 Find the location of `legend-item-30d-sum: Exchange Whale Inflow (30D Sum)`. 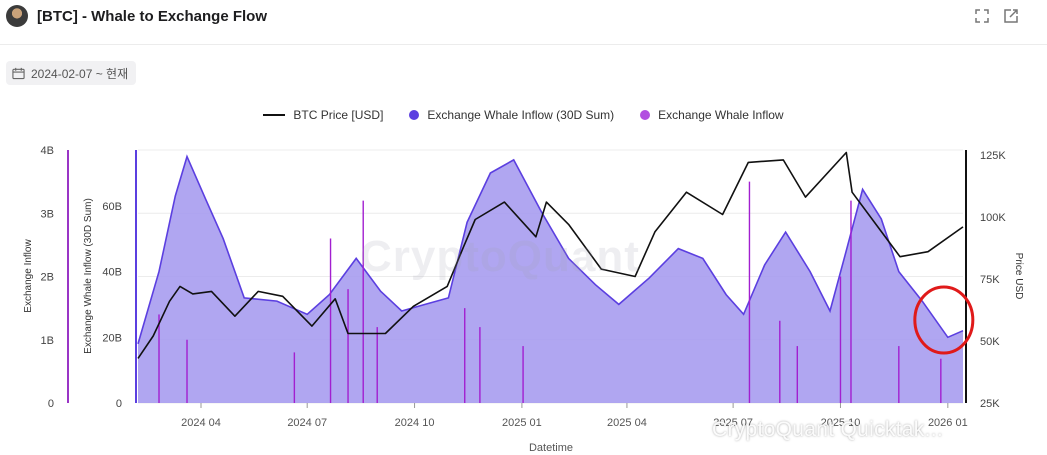

legend-item-30d-sum: Exchange Whale Inflow (30D Sum) is located at coordinates (511, 115).